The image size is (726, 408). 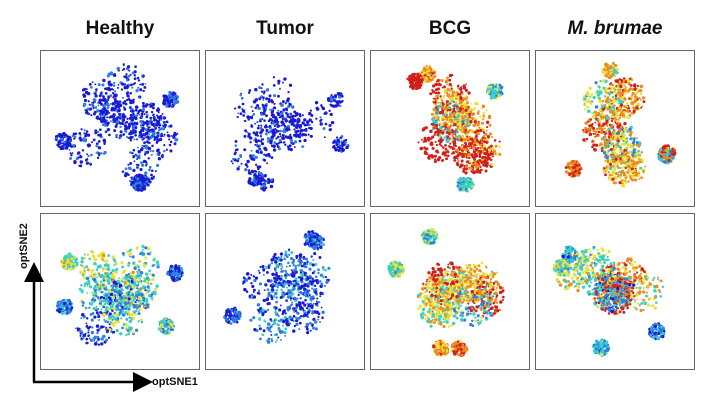 What do you see at coordinates (450, 291) in the screenshot?
I see `tsne-panel-bcg-row2` at bounding box center [450, 291].